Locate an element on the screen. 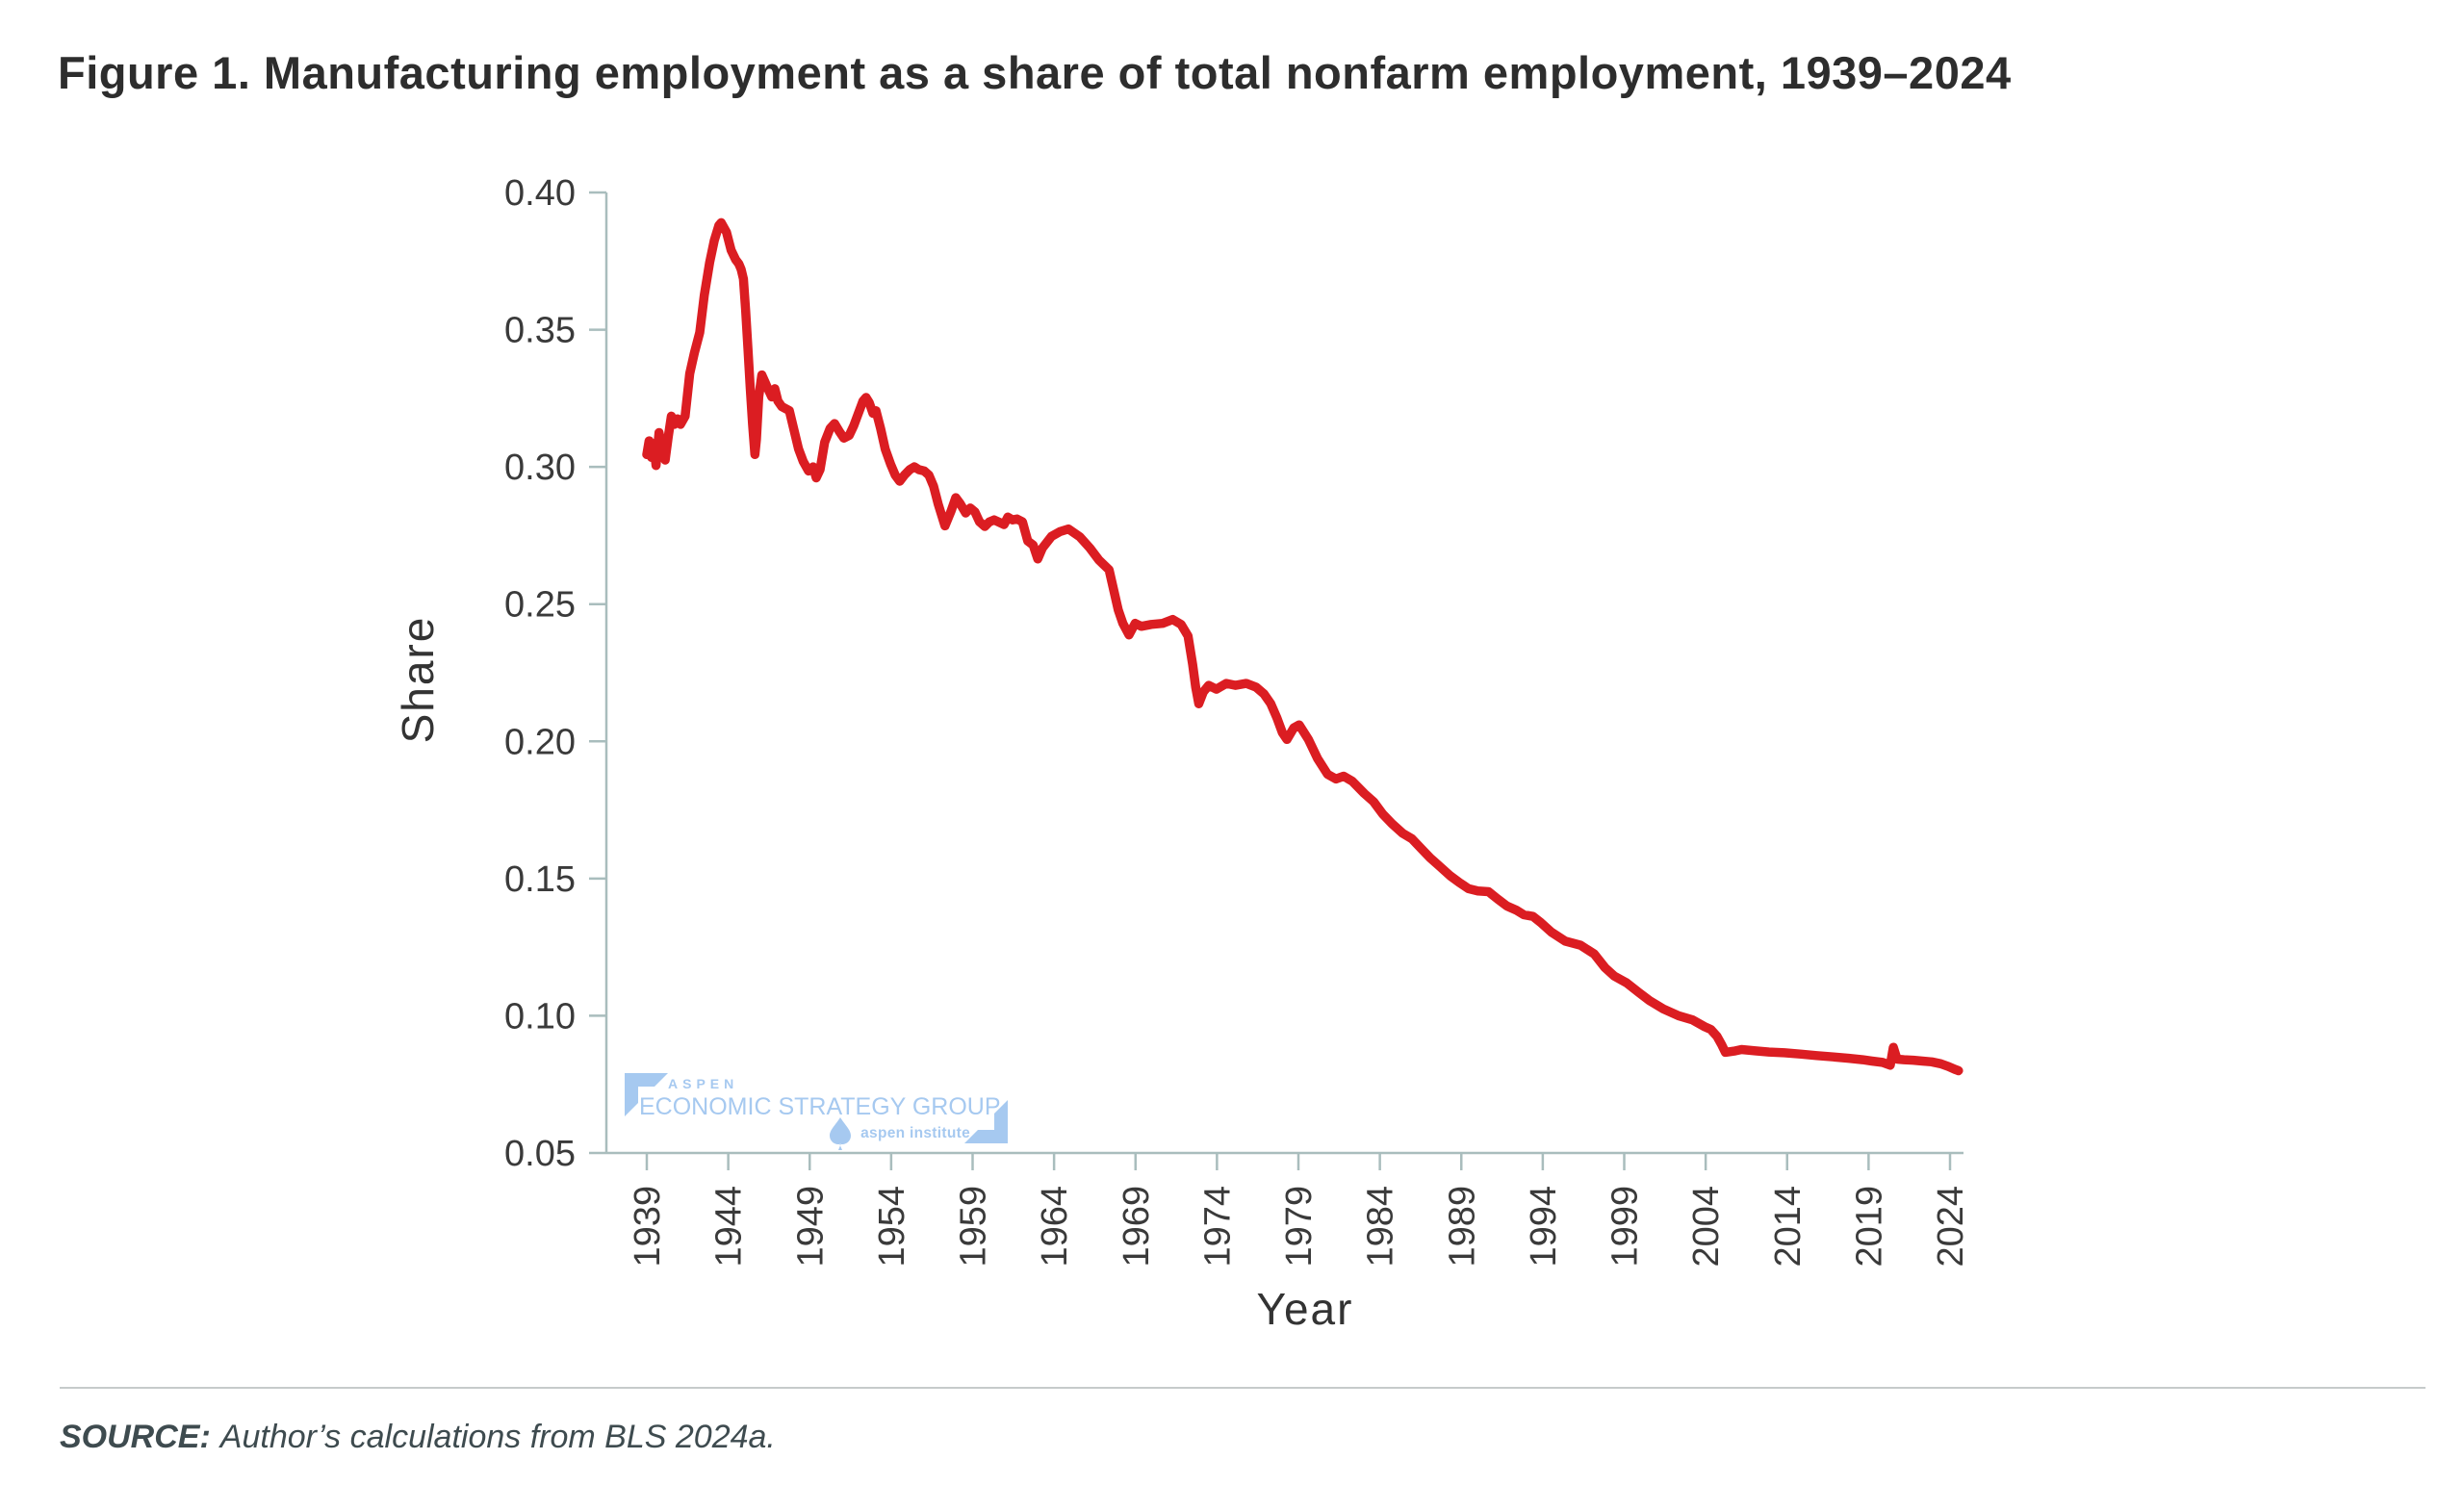 The width and height of the screenshot is (2464, 1511). watermark-institute-label: aspen institute is located at coordinates (915, 1133).